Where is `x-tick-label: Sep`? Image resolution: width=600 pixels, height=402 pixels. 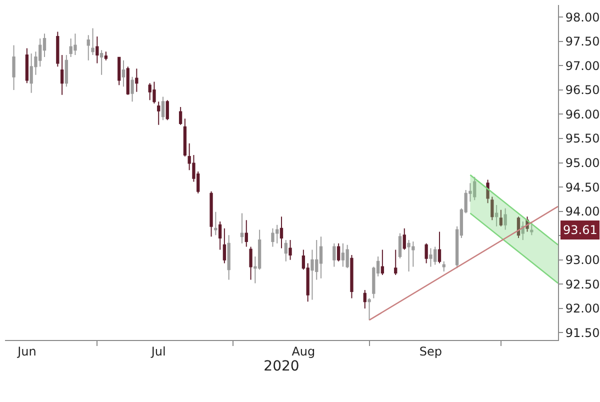 x-tick-label: Sep is located at coordinates (430, 351).